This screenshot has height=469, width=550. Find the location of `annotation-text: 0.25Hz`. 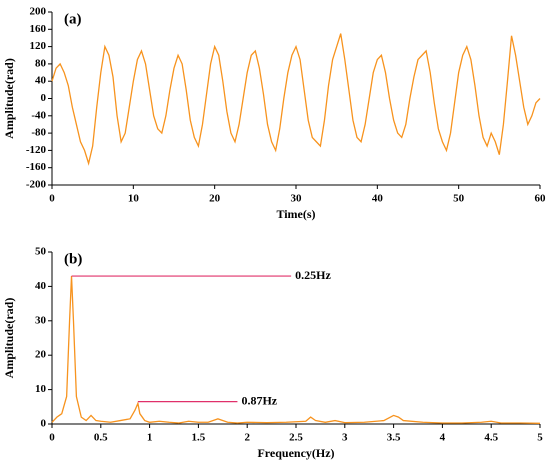

annotation-text: 0.25Hz is located at coordinates (313, 275).